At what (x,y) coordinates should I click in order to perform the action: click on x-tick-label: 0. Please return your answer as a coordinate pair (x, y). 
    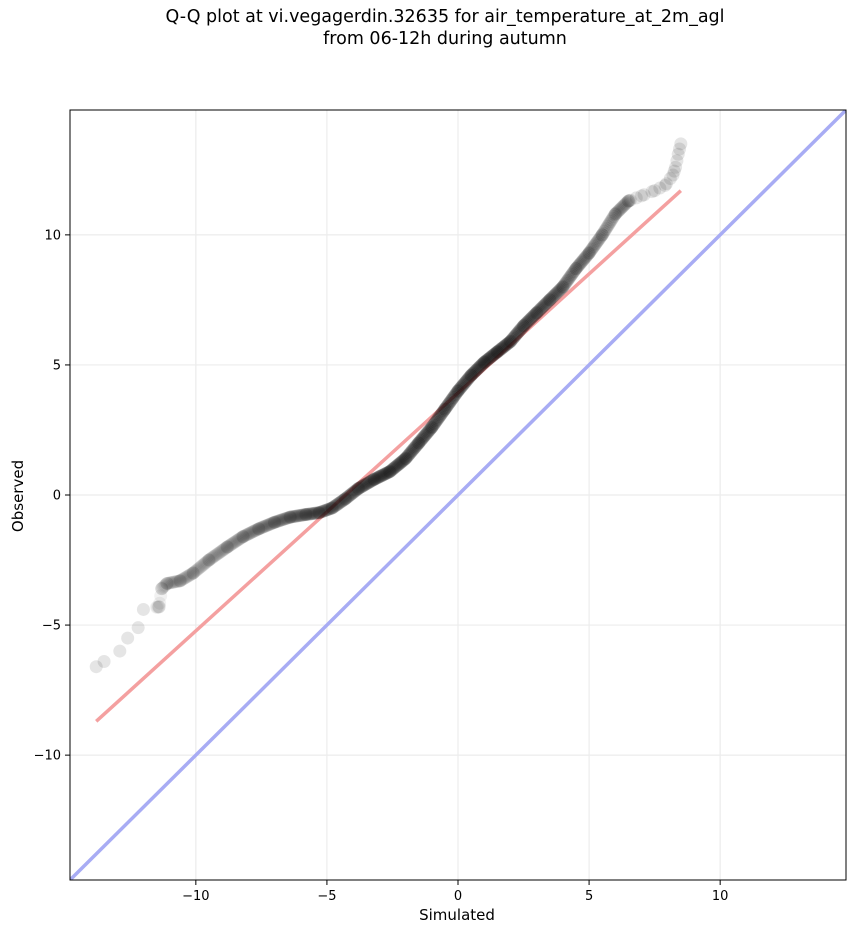
    Looking at the image, I should click on (458, 896).